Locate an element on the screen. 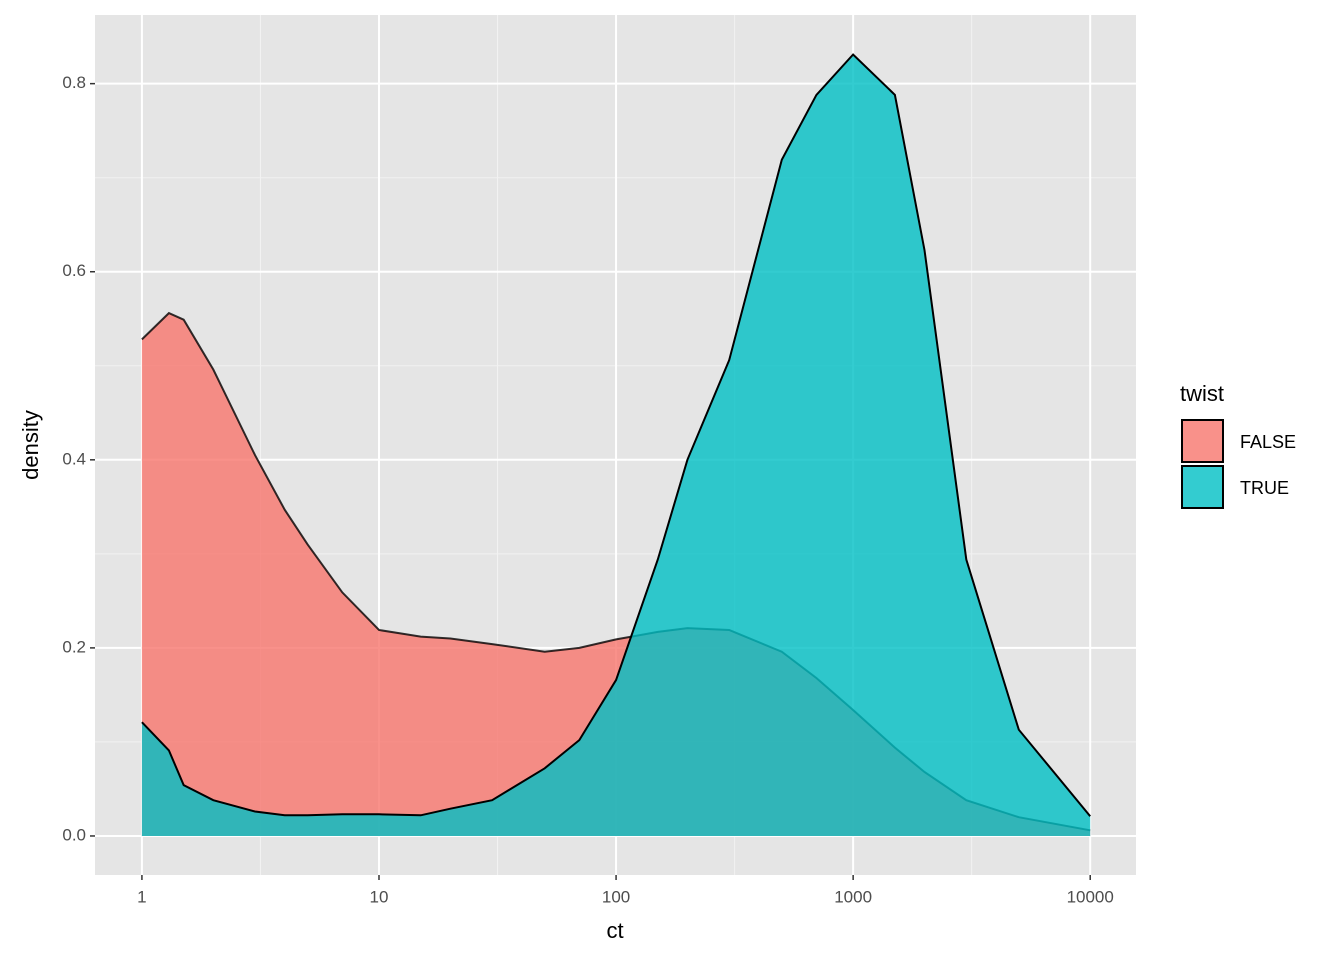  y-tick-label: 0.8 is located at coordinates (74, 82).